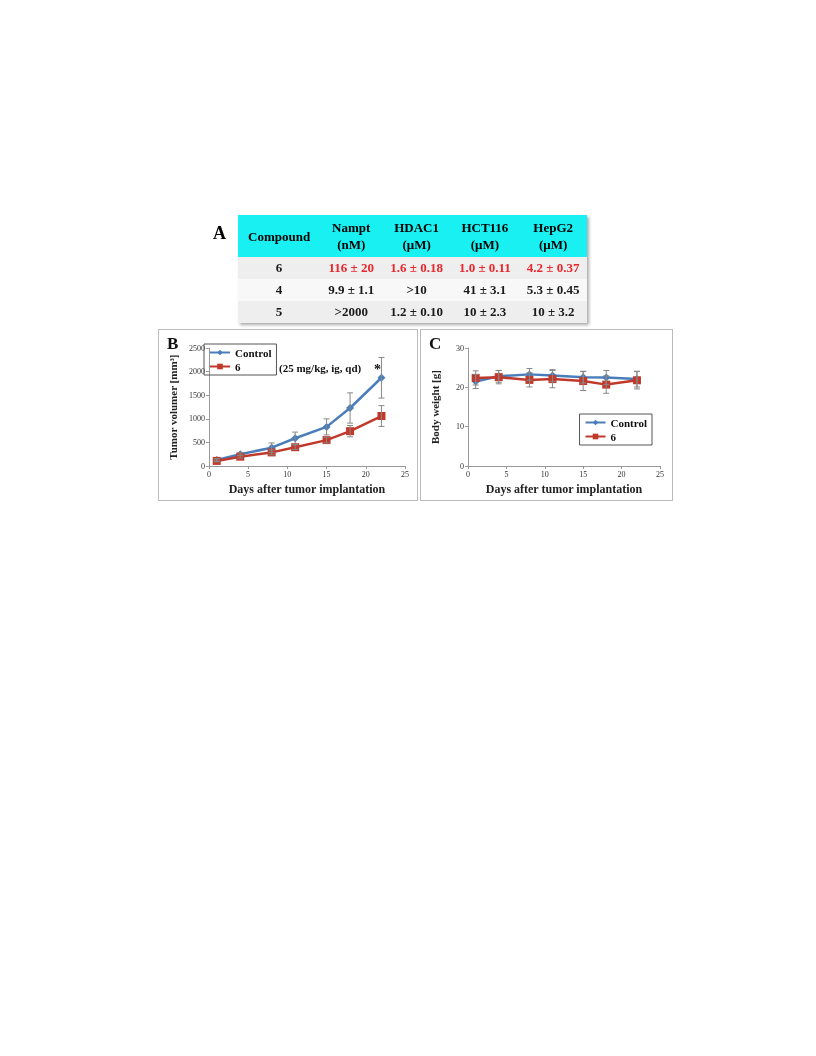  What do you see at coordinates (196, 372) in the screenshot?
I see `y-tick-label: 2000` at bounding box center [196, 372].